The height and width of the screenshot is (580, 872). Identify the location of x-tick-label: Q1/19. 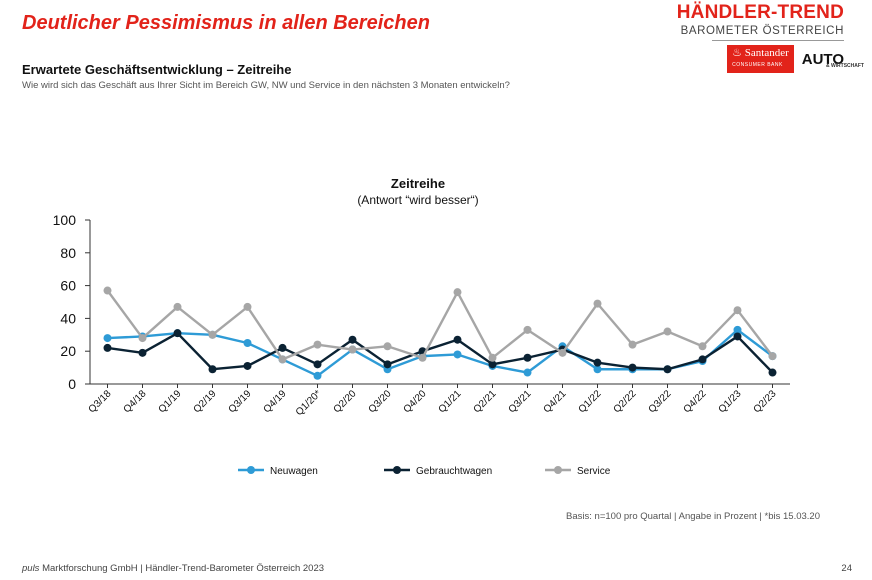
(170, 401).